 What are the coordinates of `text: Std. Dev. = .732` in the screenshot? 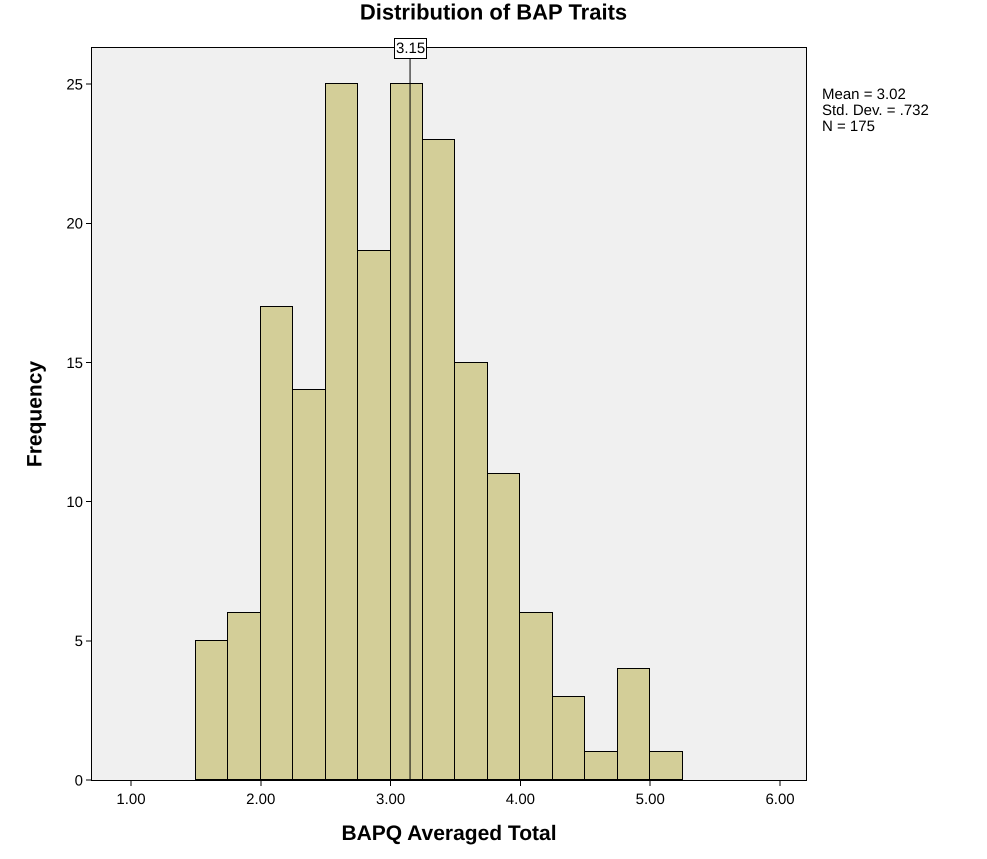 It's located at (875, 110).